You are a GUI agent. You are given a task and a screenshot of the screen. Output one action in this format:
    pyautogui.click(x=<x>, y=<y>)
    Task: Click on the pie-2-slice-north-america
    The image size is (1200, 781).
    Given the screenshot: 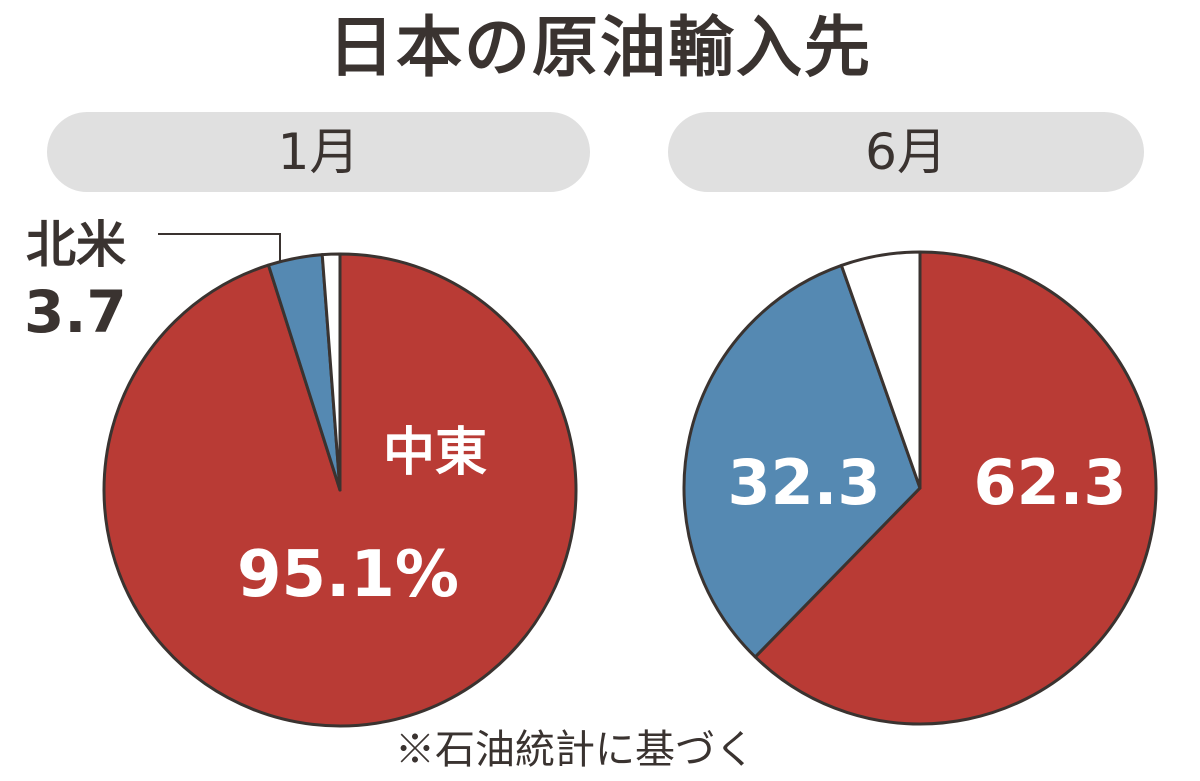 What is the action you would take?
    pyautogui.click(x=802, y=461)
    